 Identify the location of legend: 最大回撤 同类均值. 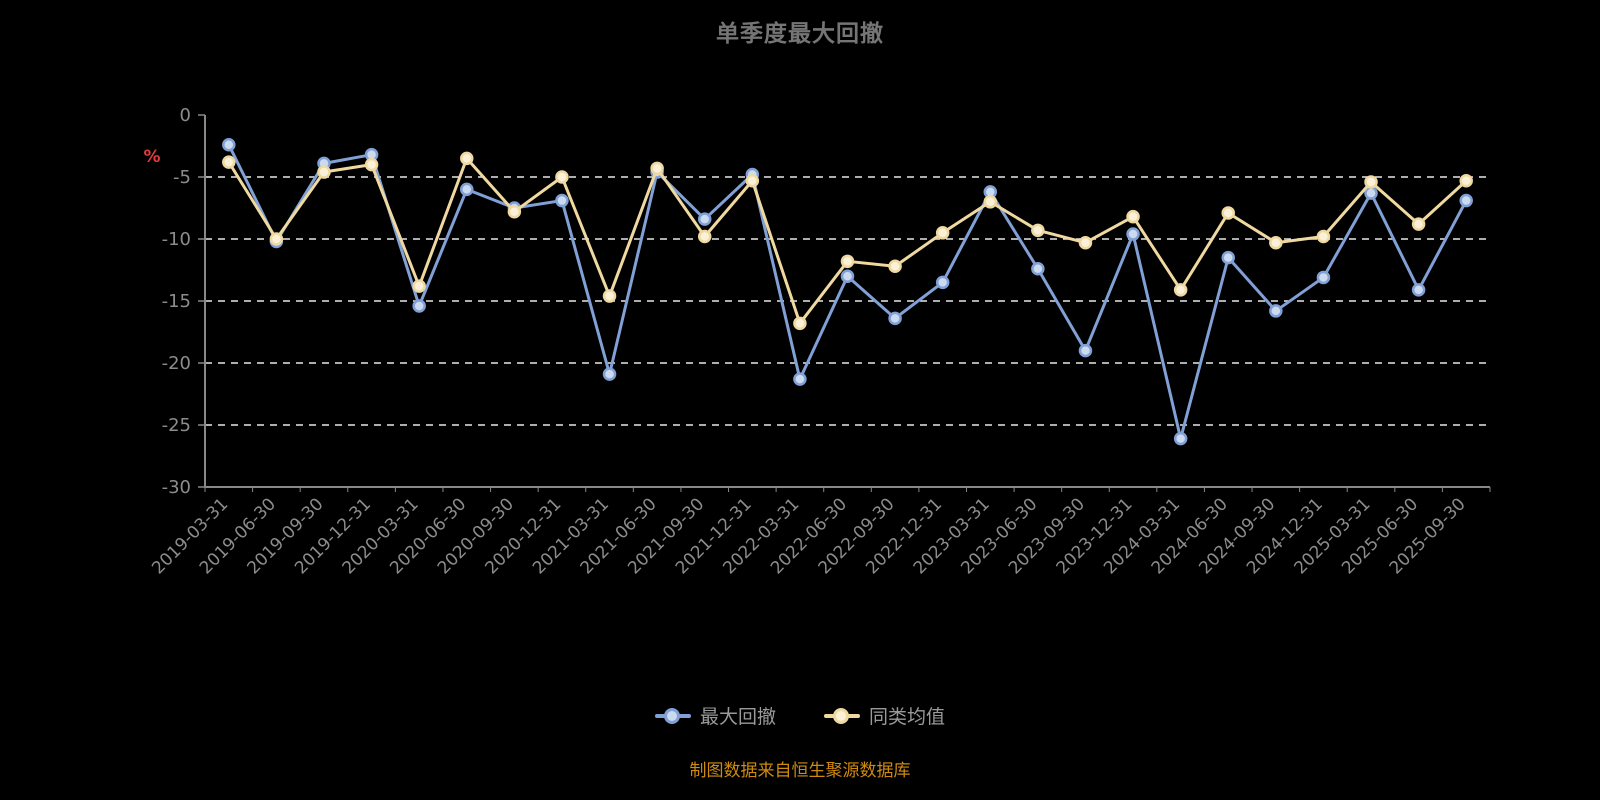
(800, 715).